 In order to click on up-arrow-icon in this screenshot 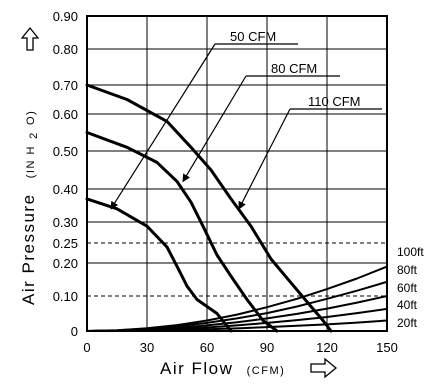, I will do `click(30, 38)`.